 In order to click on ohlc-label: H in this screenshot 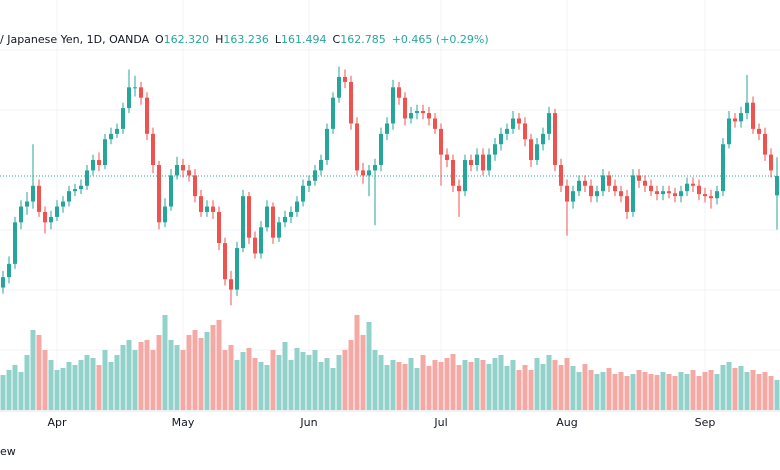, I will do `click(219, 39)`.